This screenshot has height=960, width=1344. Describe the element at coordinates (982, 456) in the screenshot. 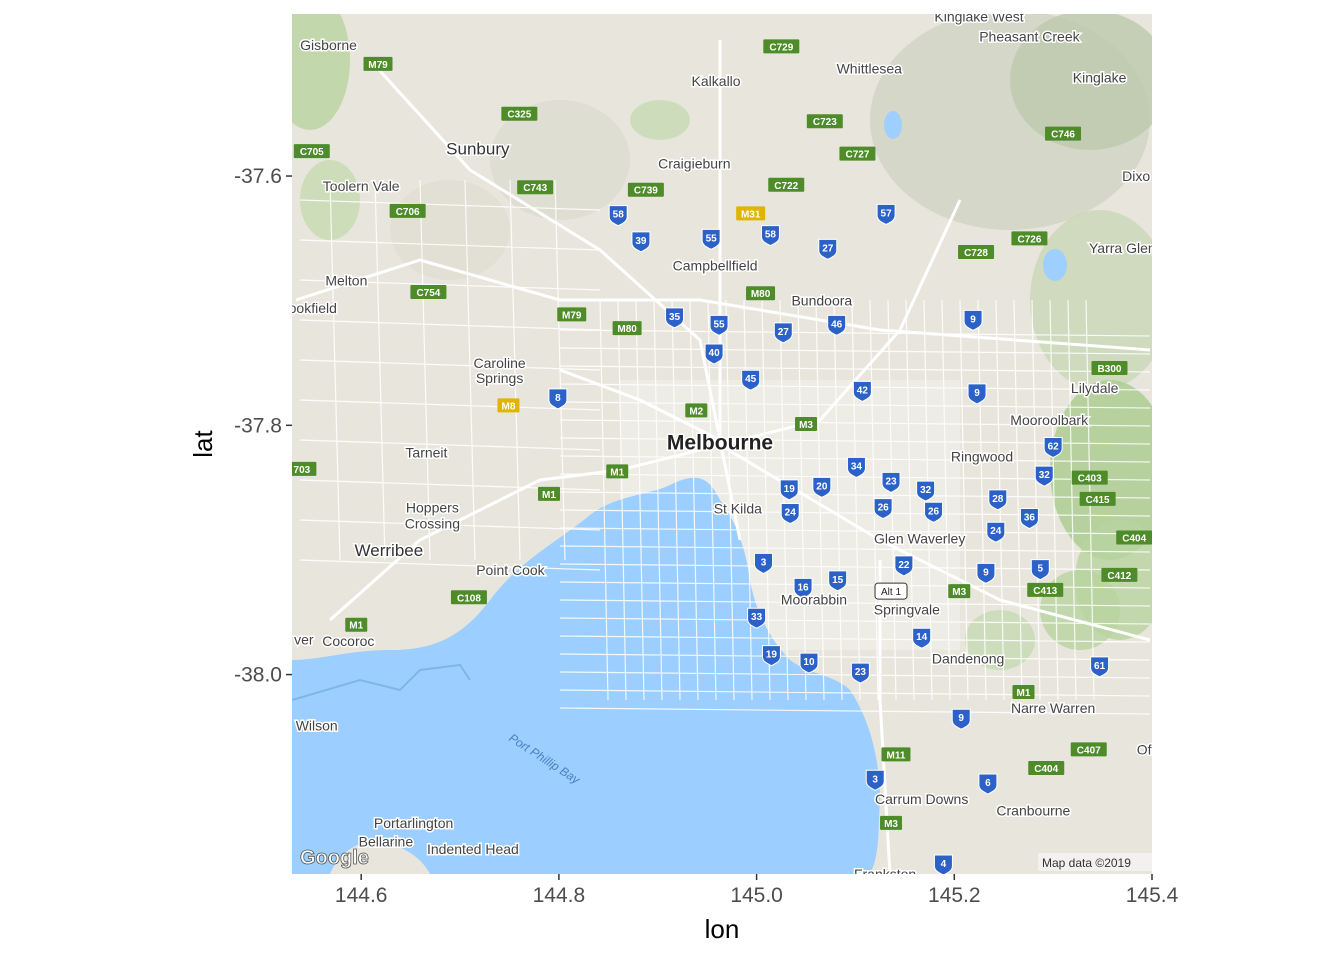

I see `place-label: Ringwood` at that location.